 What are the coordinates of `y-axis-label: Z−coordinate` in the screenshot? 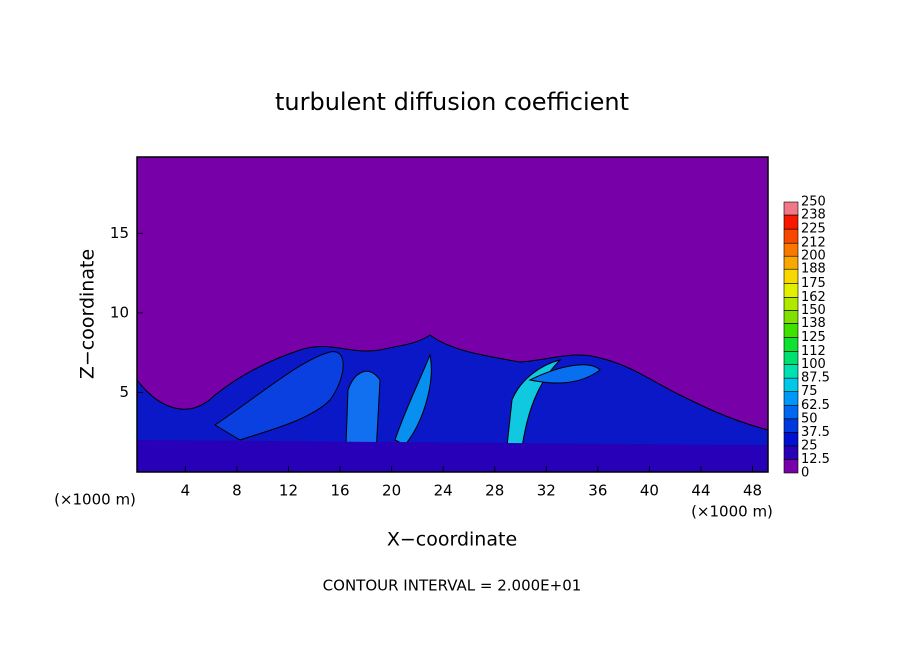 It's located at (88, 314).